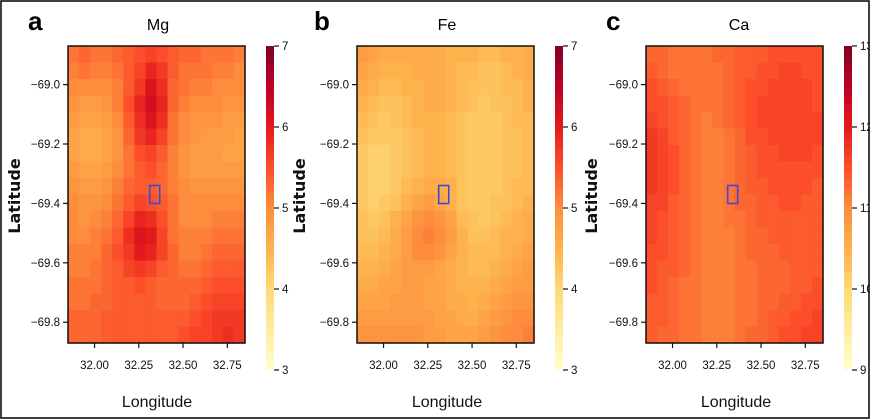  I want to click on x-tick-label: 32.00, so click(383, 366).